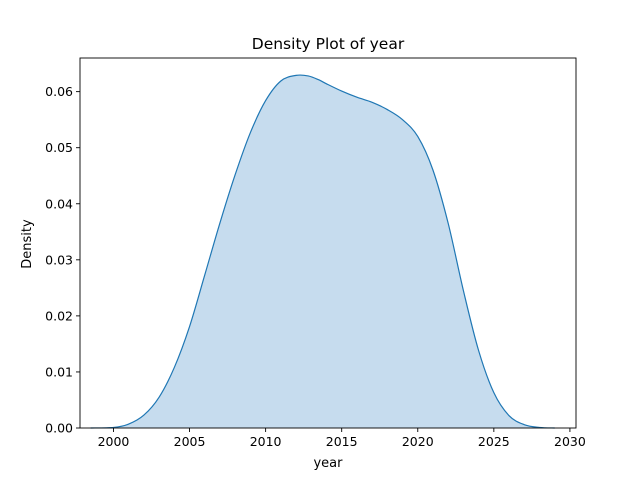 This screenshot has width=640, height=480. What do you see at coordinates (190, 441) in the screenshot?
I see `x-tick-label-2005: 2005` at bounding box center [190, 441].